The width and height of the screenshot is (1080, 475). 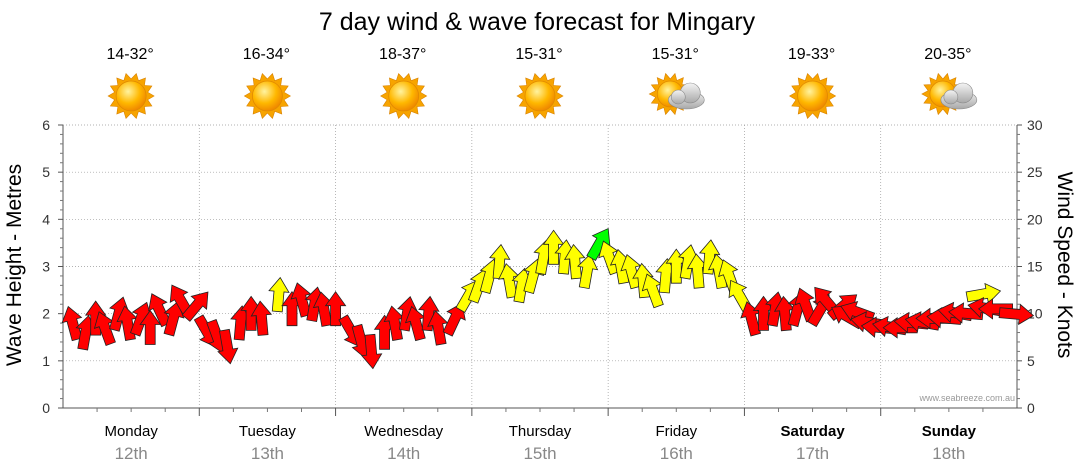 I want to click on day-name-saturday: Saturday, so click(x=812, y=431).